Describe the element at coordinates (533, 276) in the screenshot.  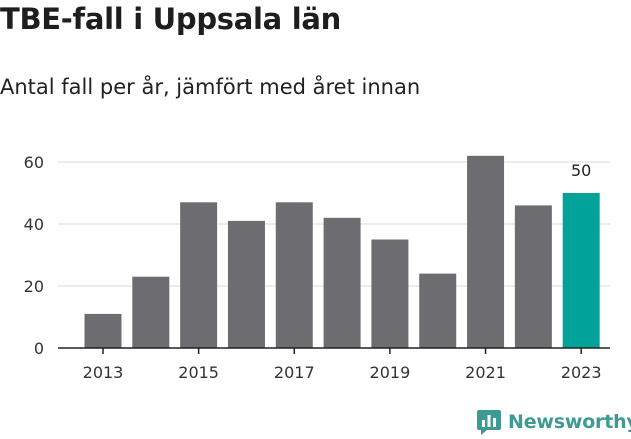
I see `bar-2022` at that location.